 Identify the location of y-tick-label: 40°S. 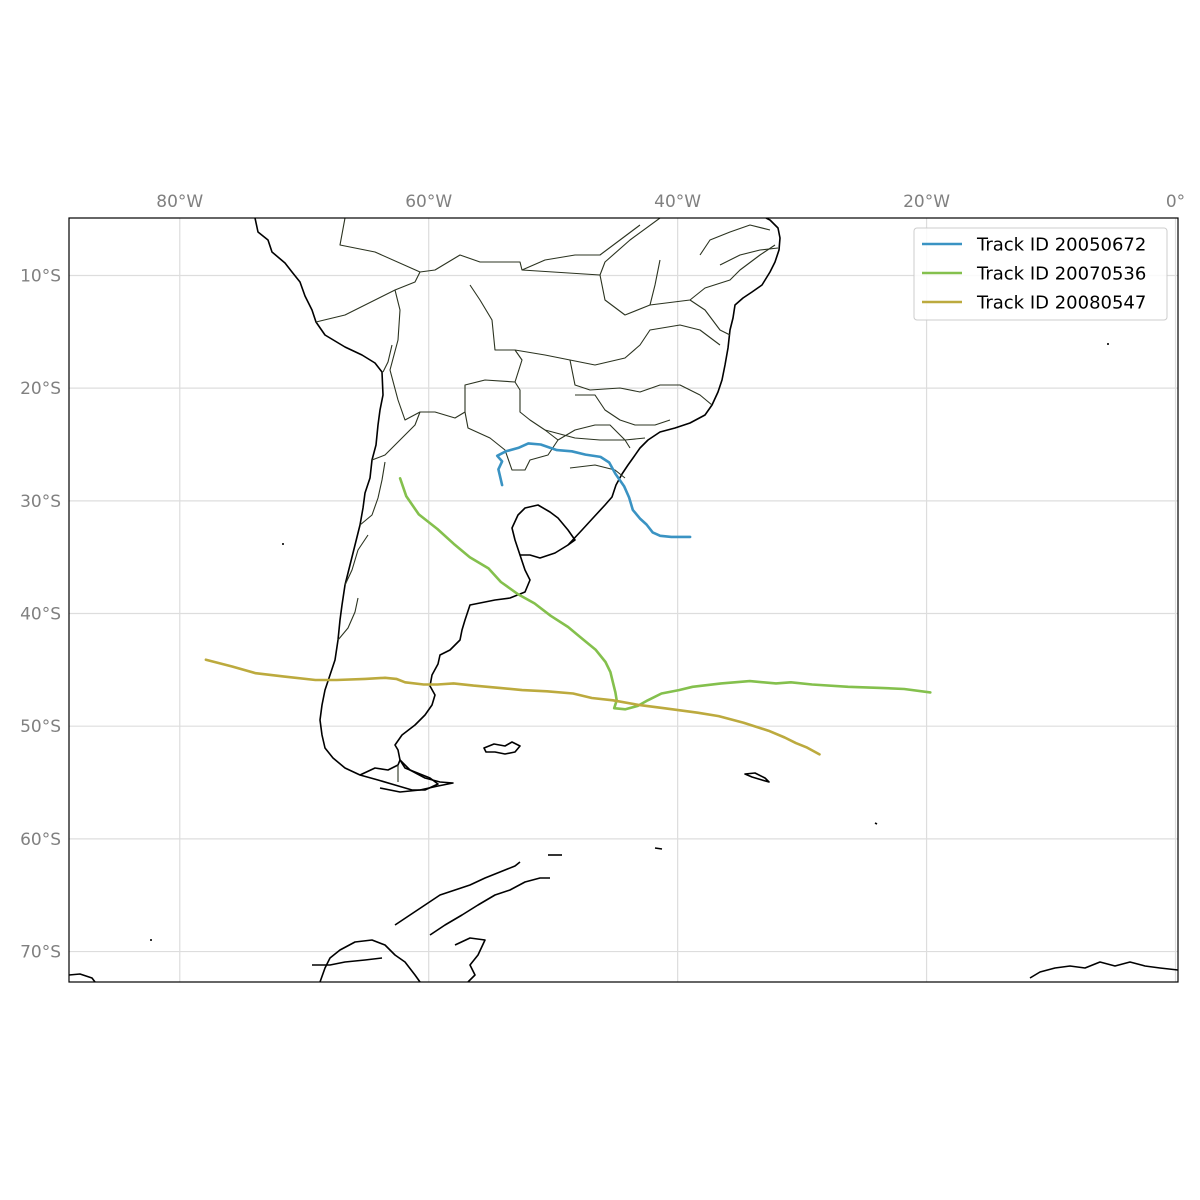
(40, 615).